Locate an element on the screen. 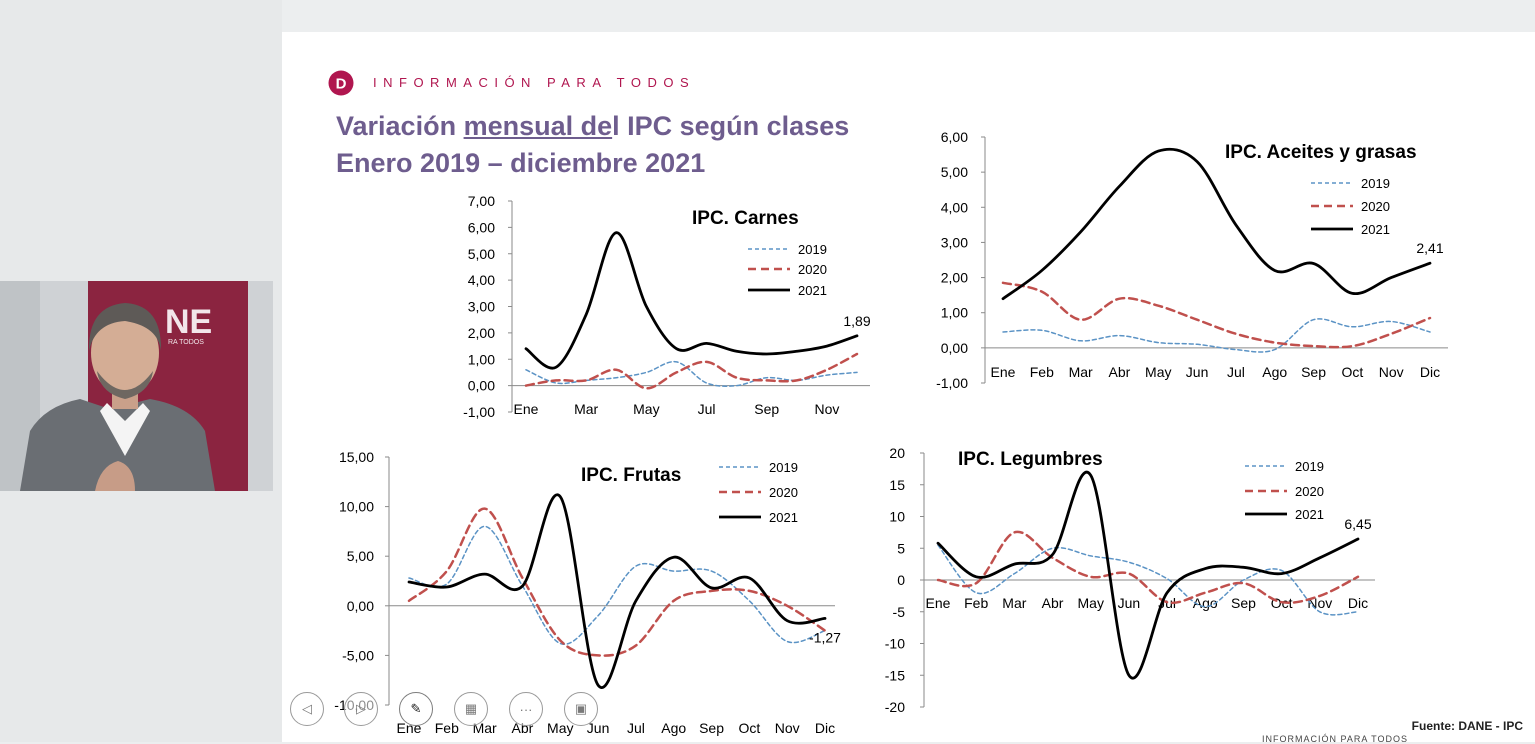 This screenshot has height=744, width=1535. slide-title-line-2: Enero 2019 – diciembre 2021 is located at coordinates (521, 163).